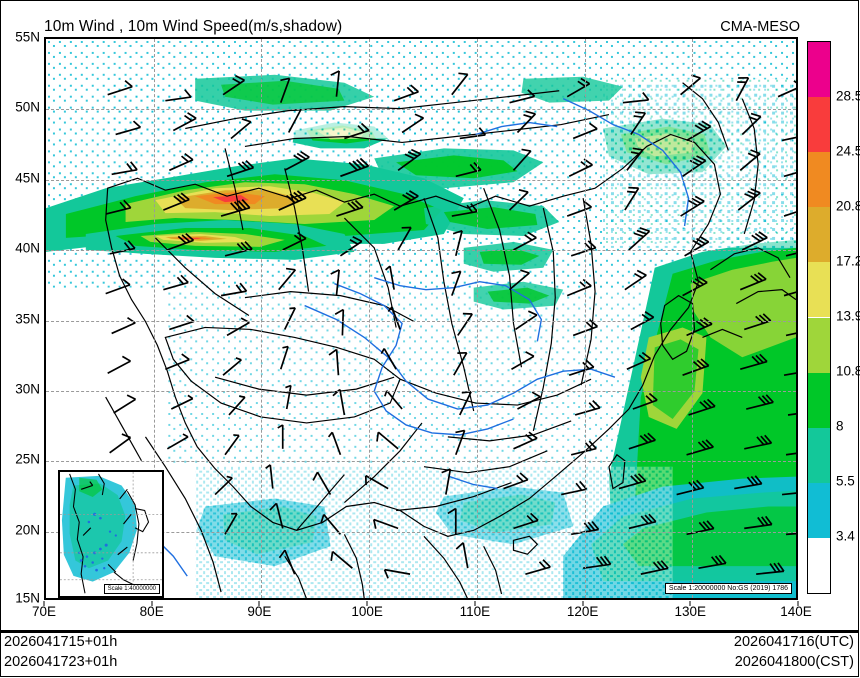  Describe the element at coordinates (819, 290) in the screenshot. I see `colorband-13.9-17.2` at that location.